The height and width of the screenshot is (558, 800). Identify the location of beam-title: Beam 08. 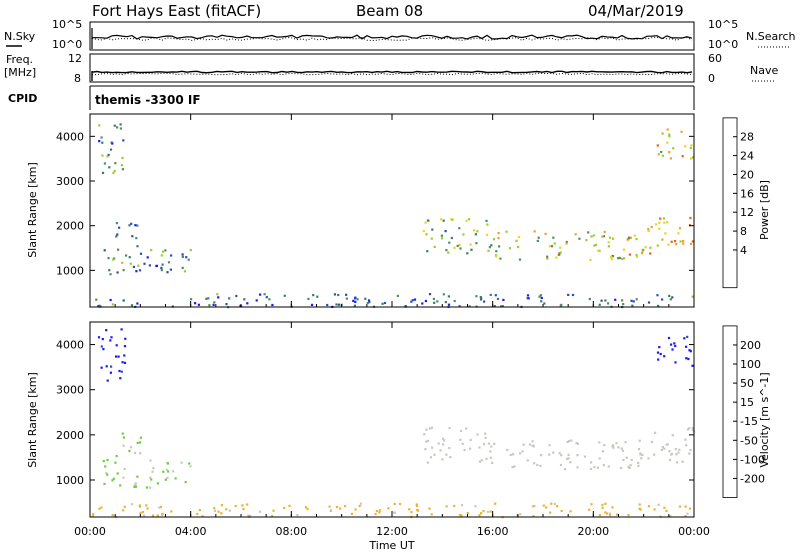
(389, 11).